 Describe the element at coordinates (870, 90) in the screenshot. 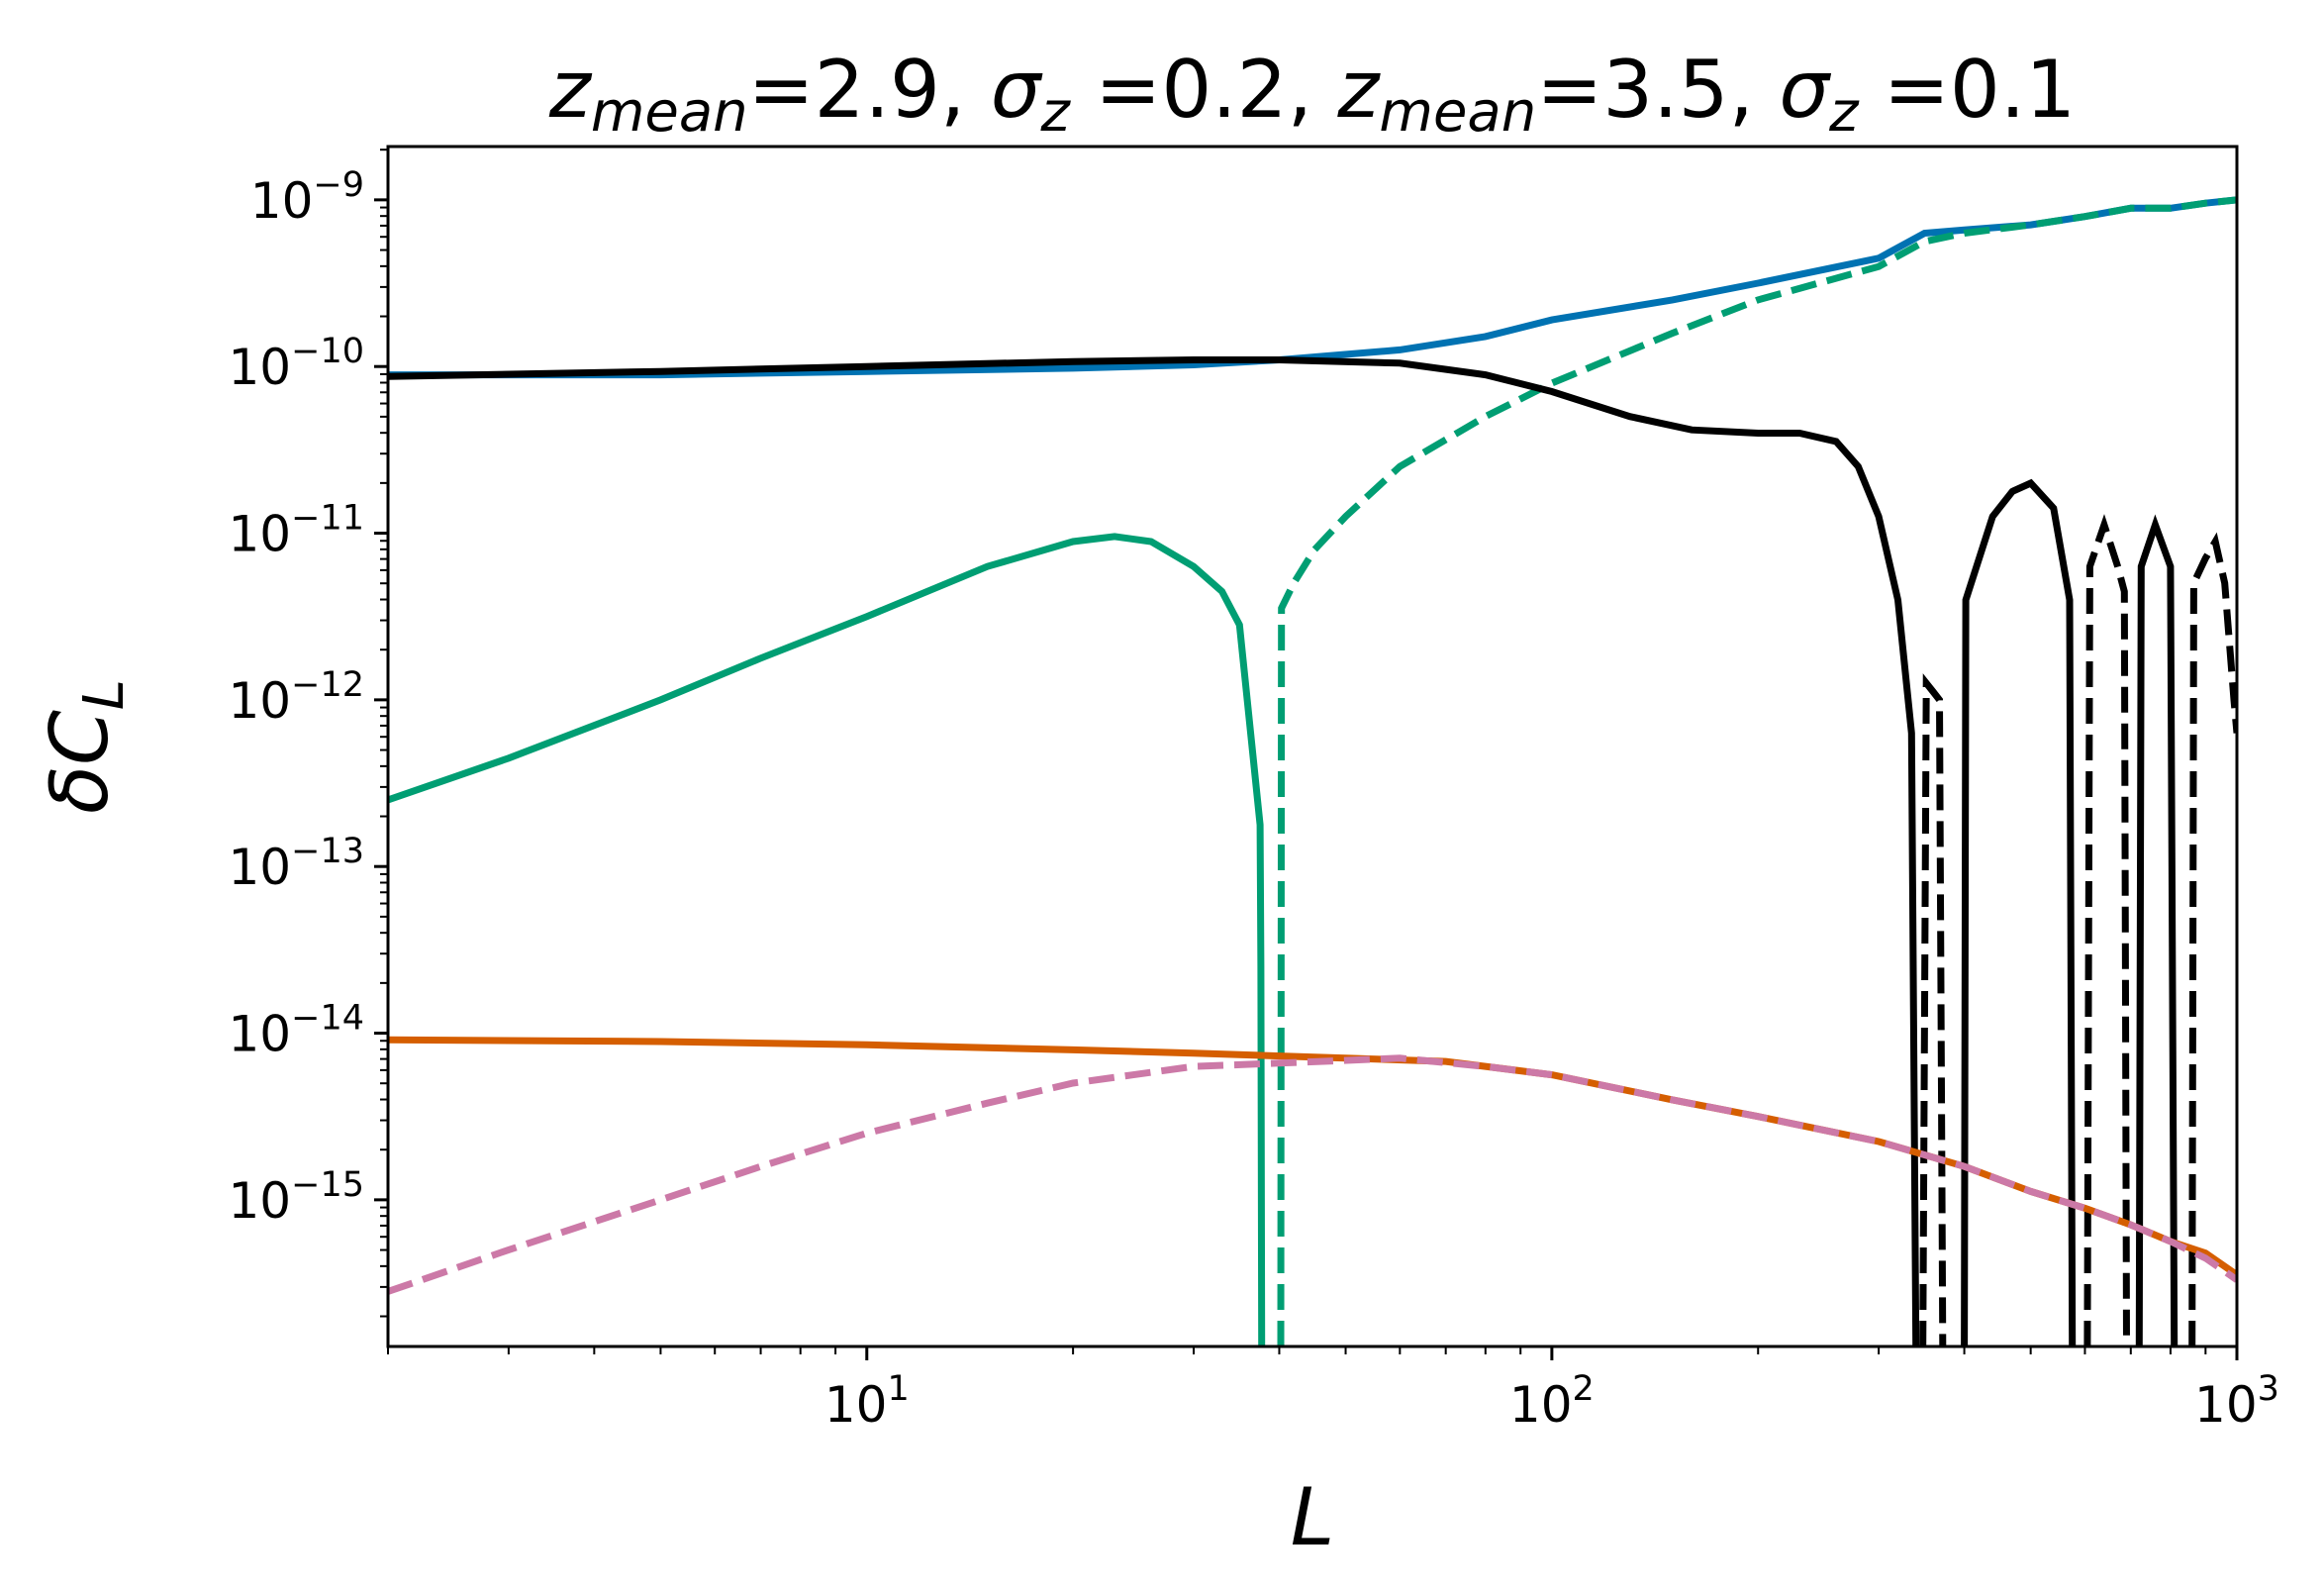

I see `title-part: =2.9,` at that location.